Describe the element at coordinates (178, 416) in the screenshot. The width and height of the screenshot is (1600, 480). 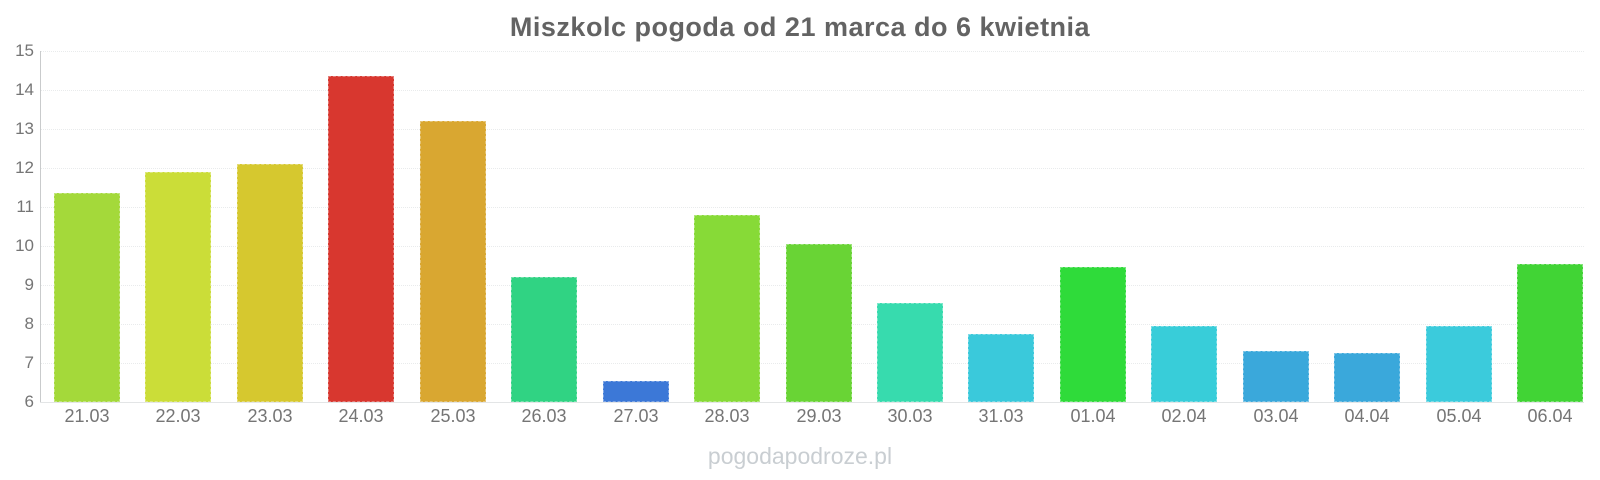
I see `x-tick-label-22.03: 22.03` at that location.